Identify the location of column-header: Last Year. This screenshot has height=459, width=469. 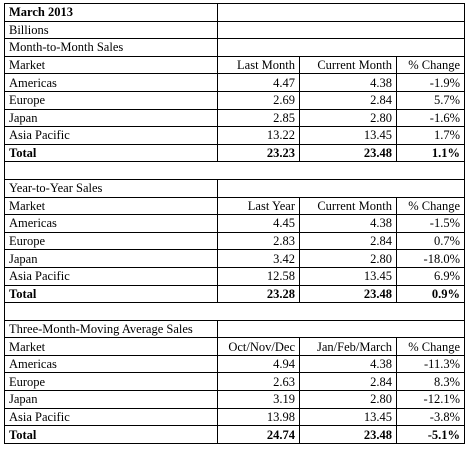
(258, 206).